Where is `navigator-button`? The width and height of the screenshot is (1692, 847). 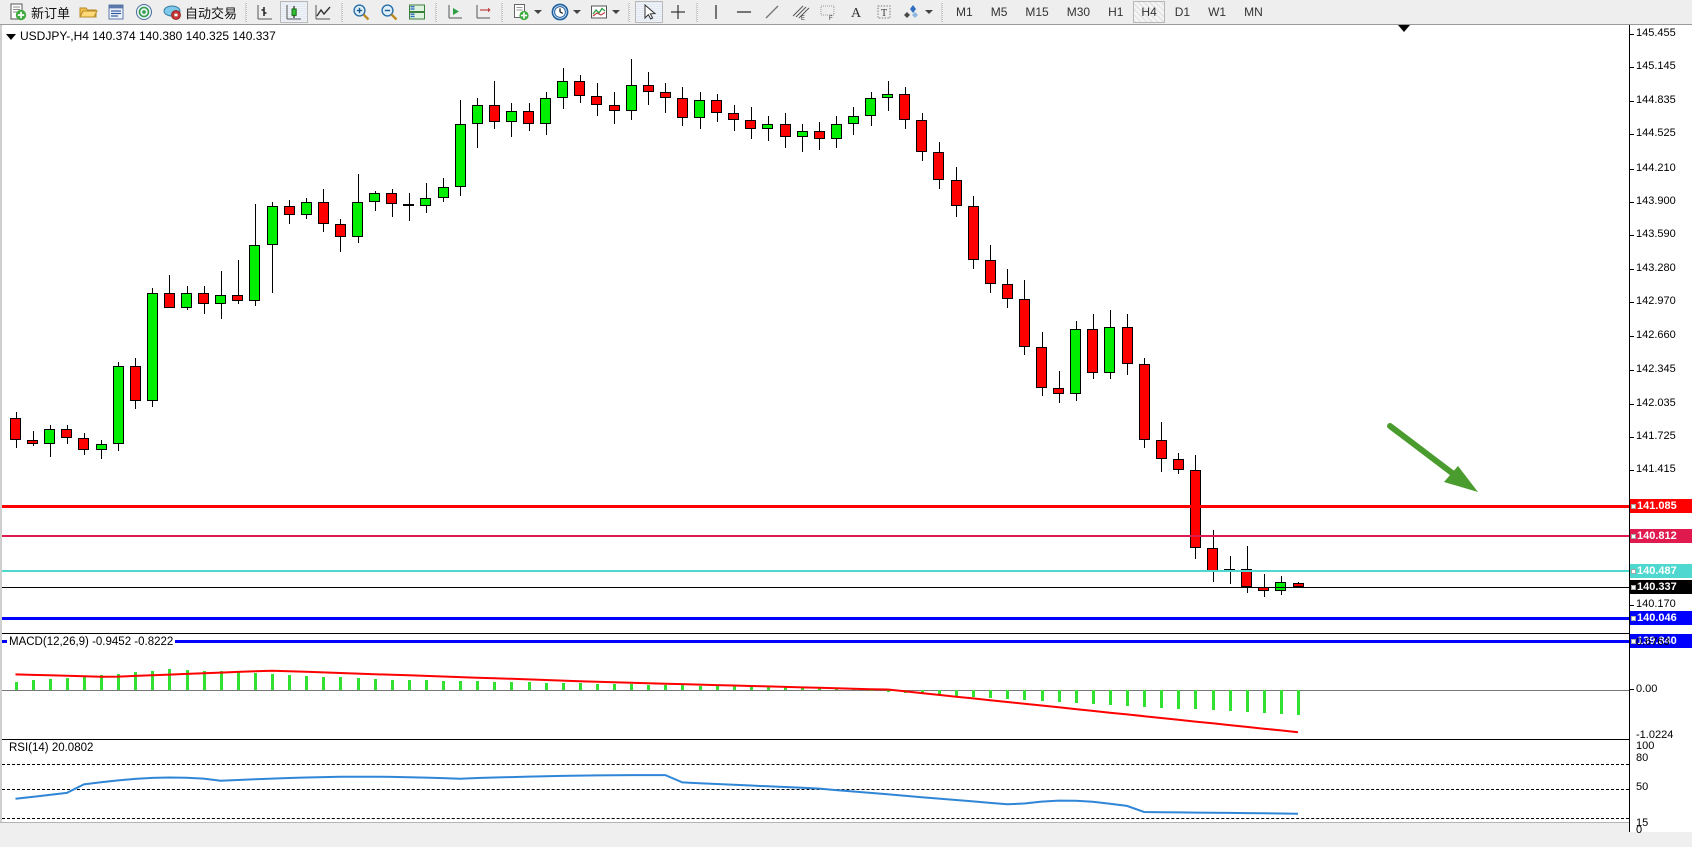
navigator-button is located at coordinates (144, 12).